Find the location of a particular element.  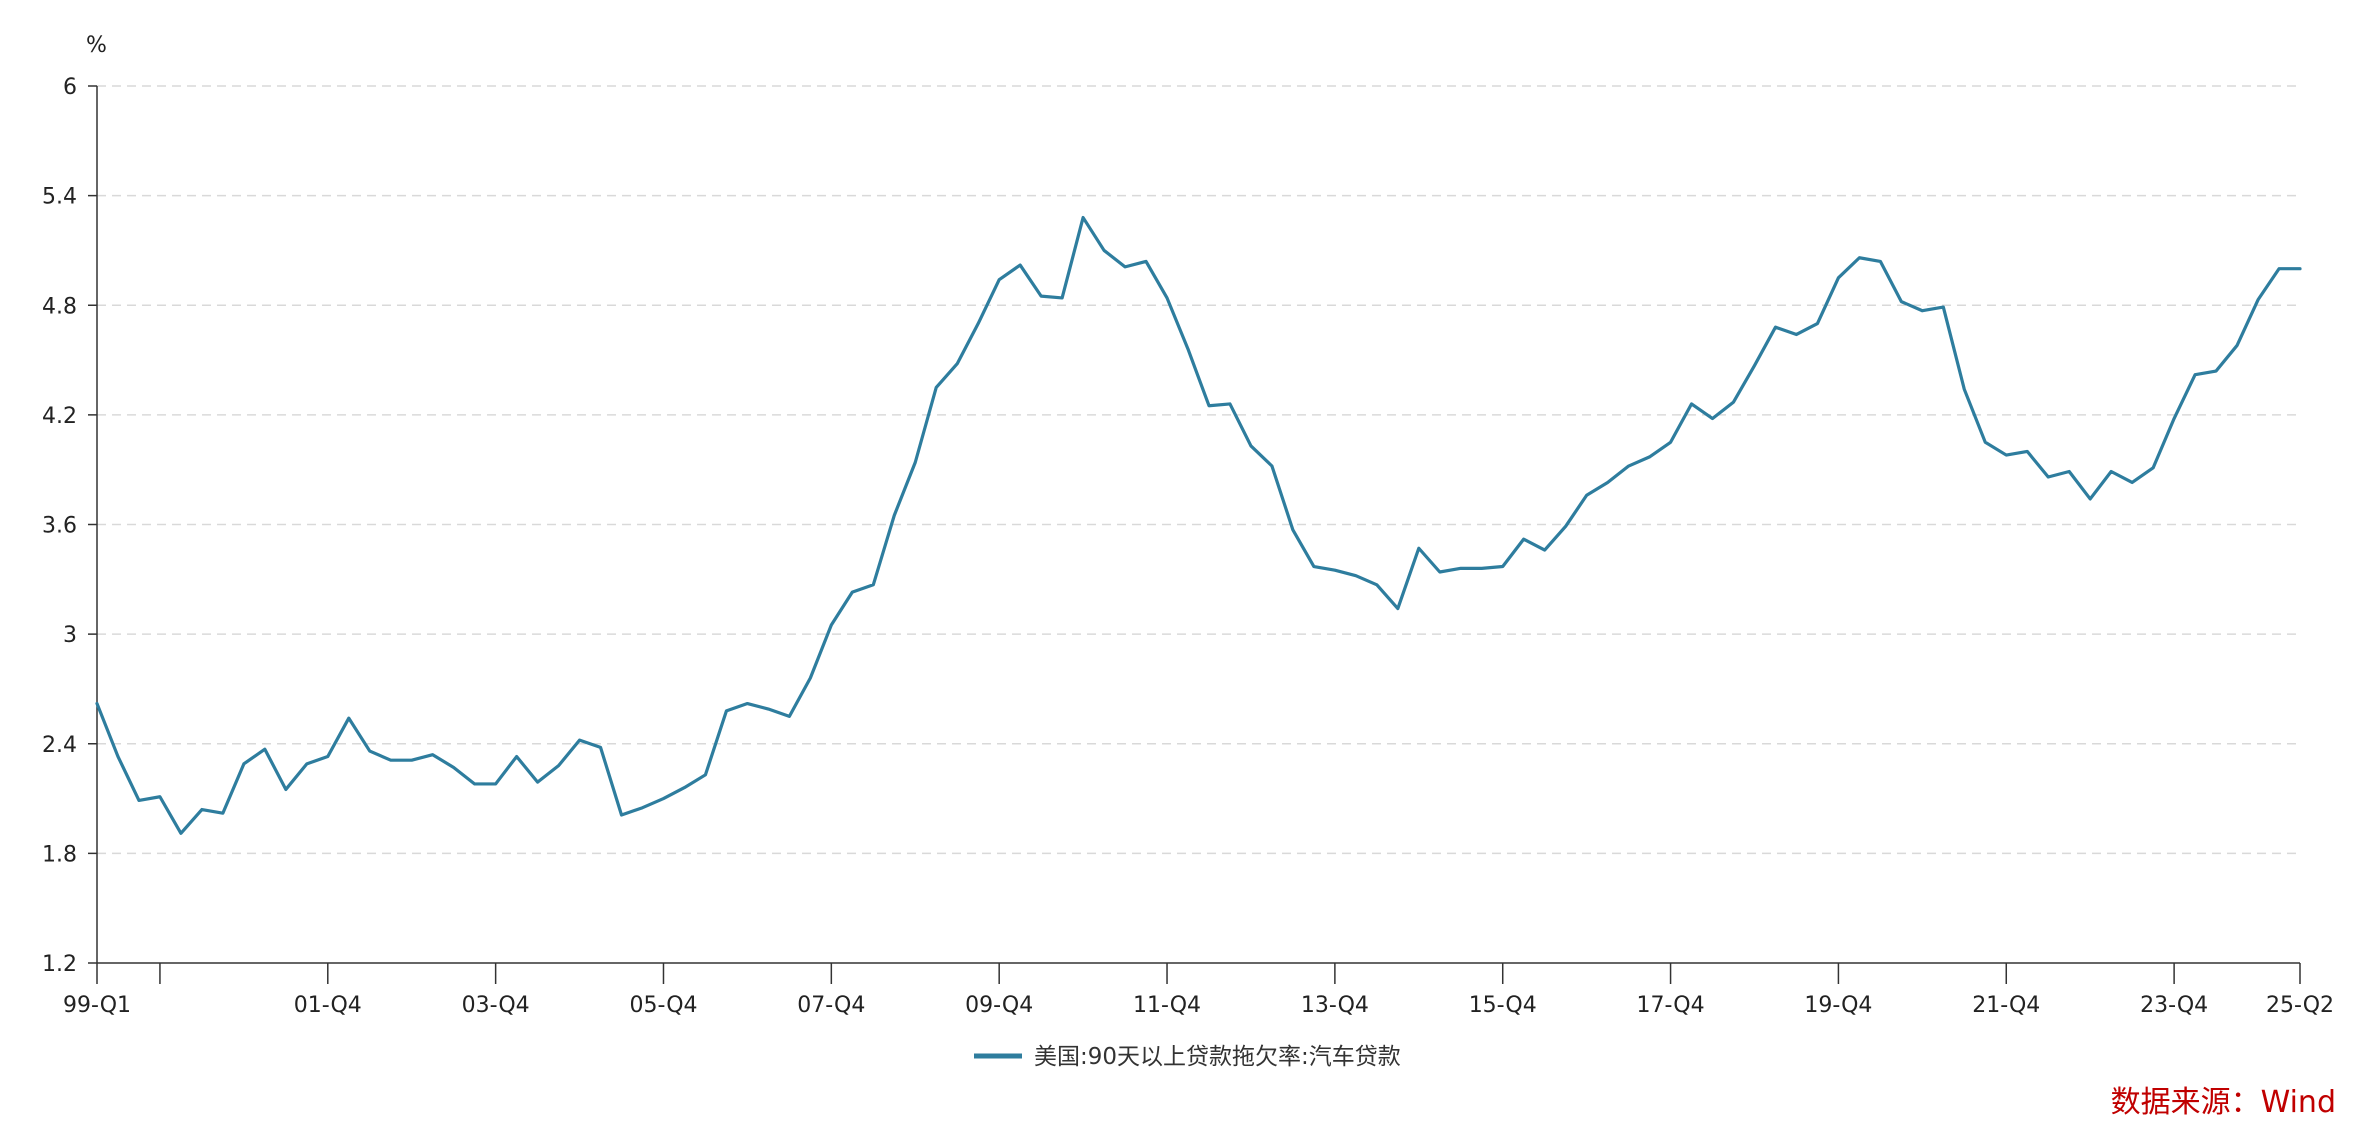

y-tick-label: 4.8 is located at coordinates (59, 306).